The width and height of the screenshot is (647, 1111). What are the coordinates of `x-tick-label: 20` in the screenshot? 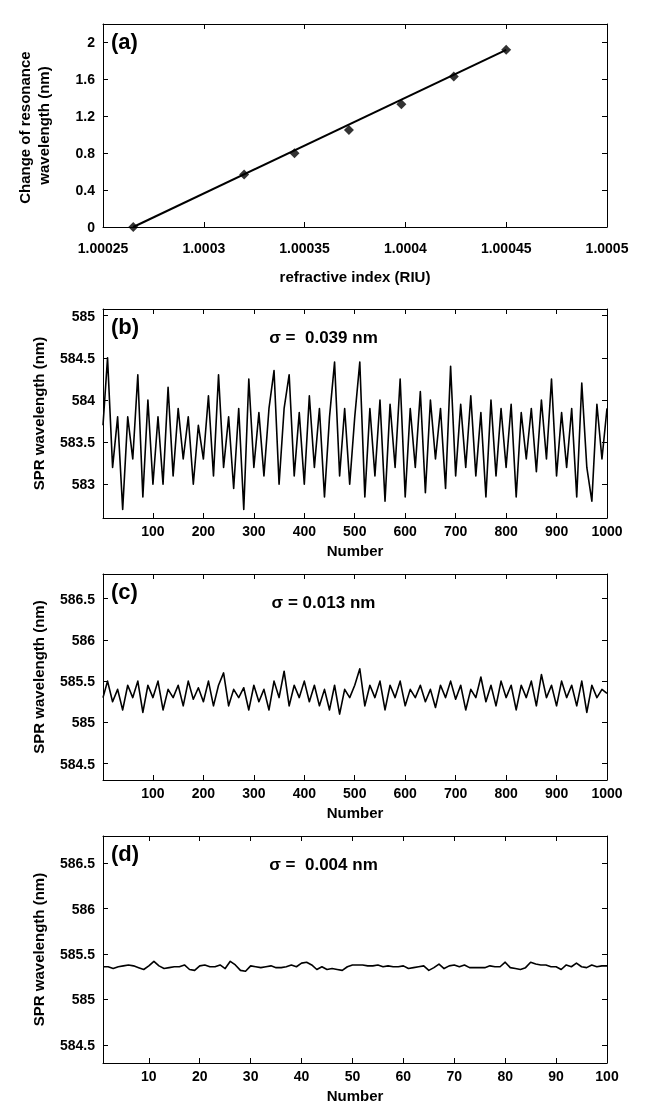 It's located at (199, 1076).